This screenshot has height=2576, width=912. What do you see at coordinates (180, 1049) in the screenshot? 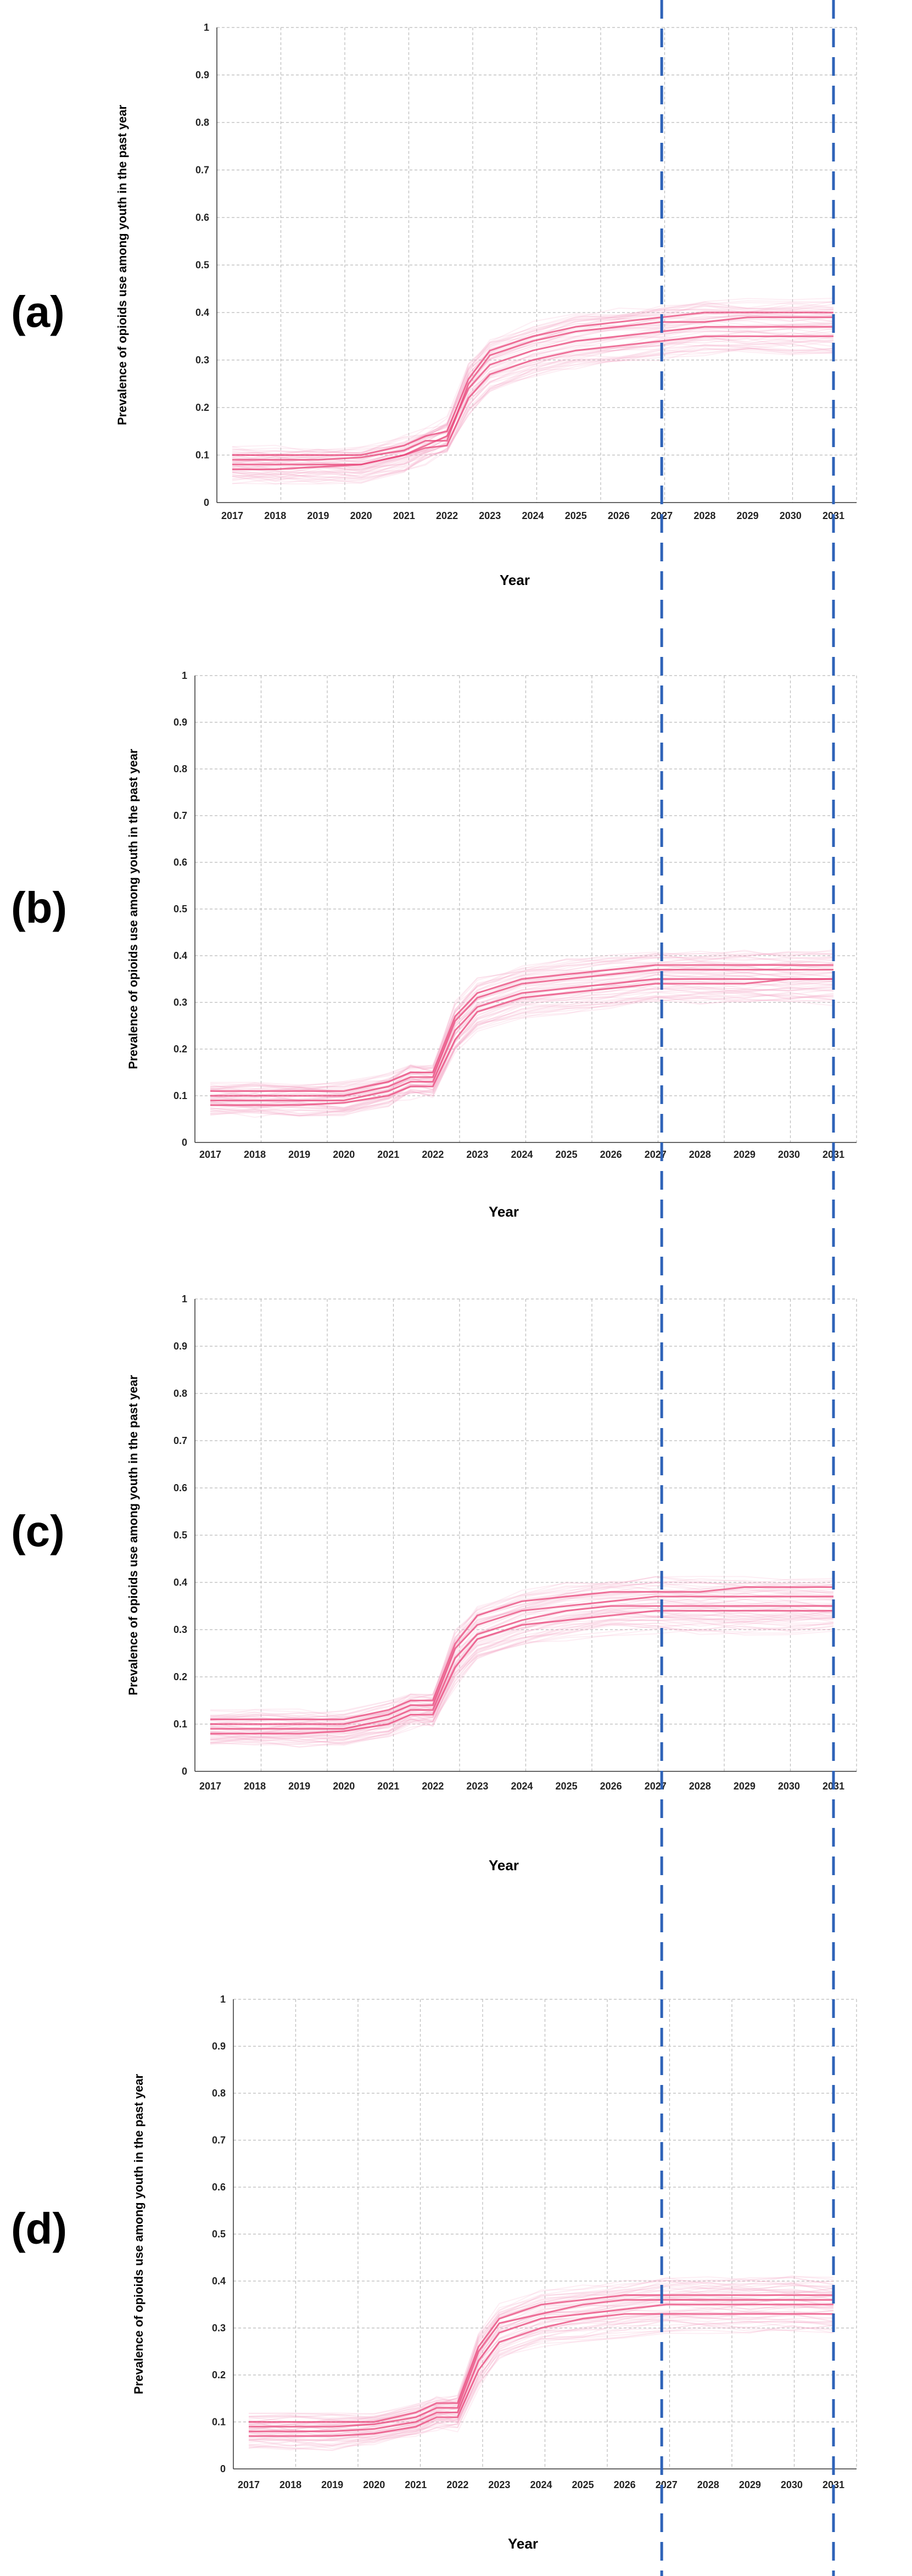
I see `y-tick-label: 0.2` at bounding box center [180, 1049].